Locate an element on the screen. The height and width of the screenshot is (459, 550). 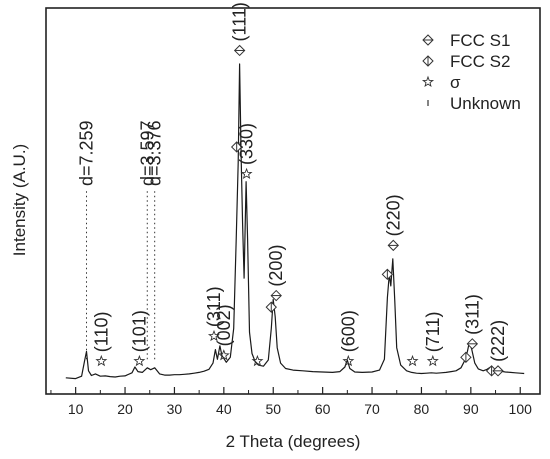
peak-label-2: (311) is located at coordinates (214, 306).